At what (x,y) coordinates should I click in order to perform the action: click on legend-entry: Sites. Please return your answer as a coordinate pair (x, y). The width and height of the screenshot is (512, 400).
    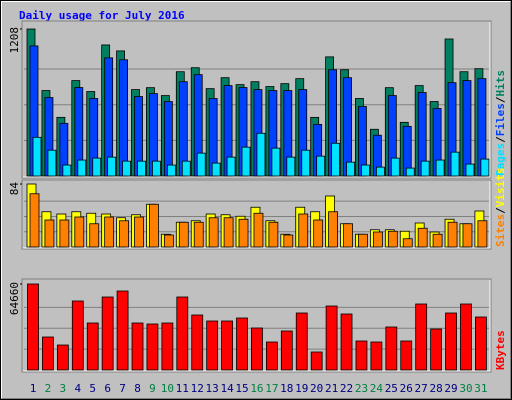
    Looking at the image, I should click on (500, 230).